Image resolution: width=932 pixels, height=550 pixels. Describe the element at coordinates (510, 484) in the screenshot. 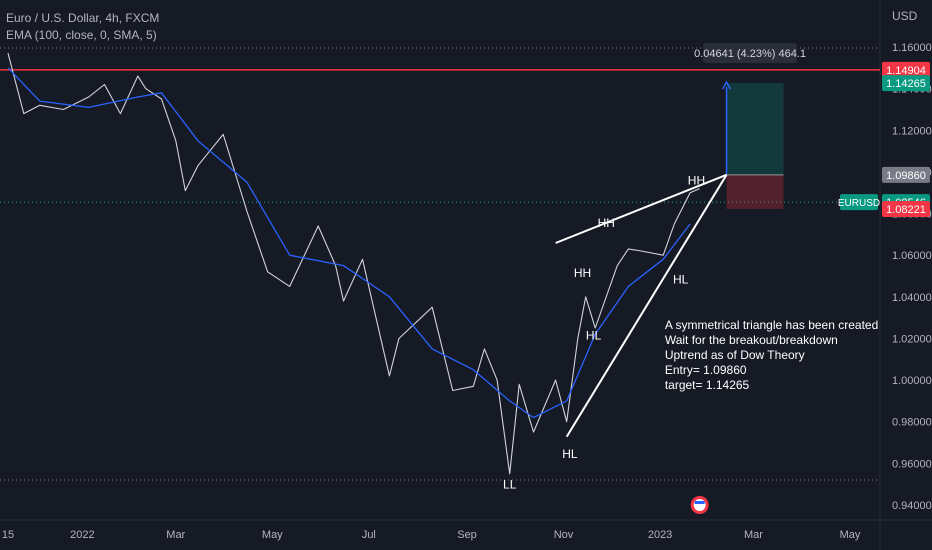

I see `swing-label: LL` at that location.